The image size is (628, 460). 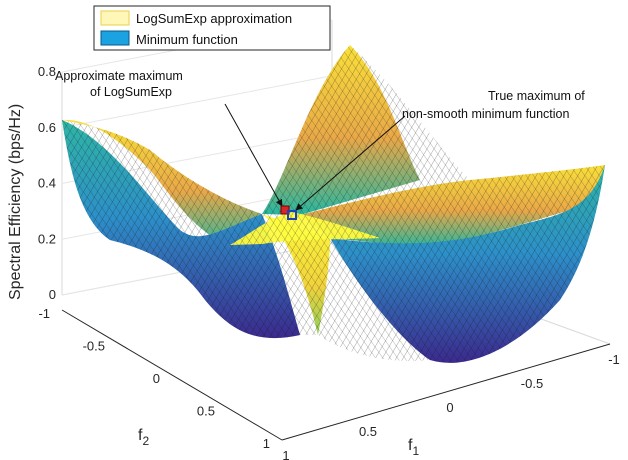 What do you see at coordinates (368, 431) in the screenshot?
I see `x-tick-label: 0.5` at bounding box center [368, 431].